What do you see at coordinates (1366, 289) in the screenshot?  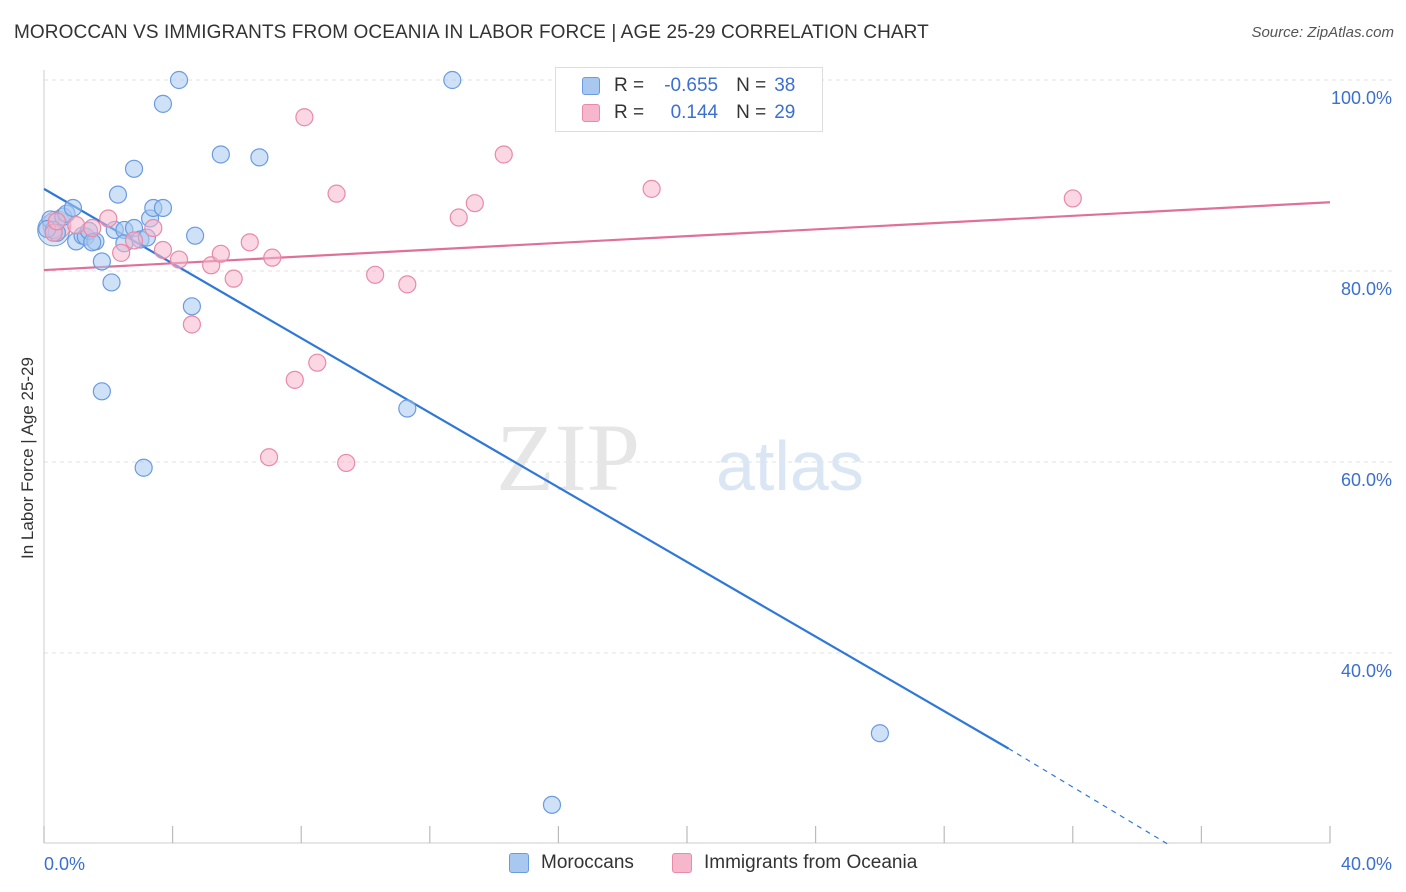 I see `y-tick-label: 80.0%` at bounding box center [1366, 289].